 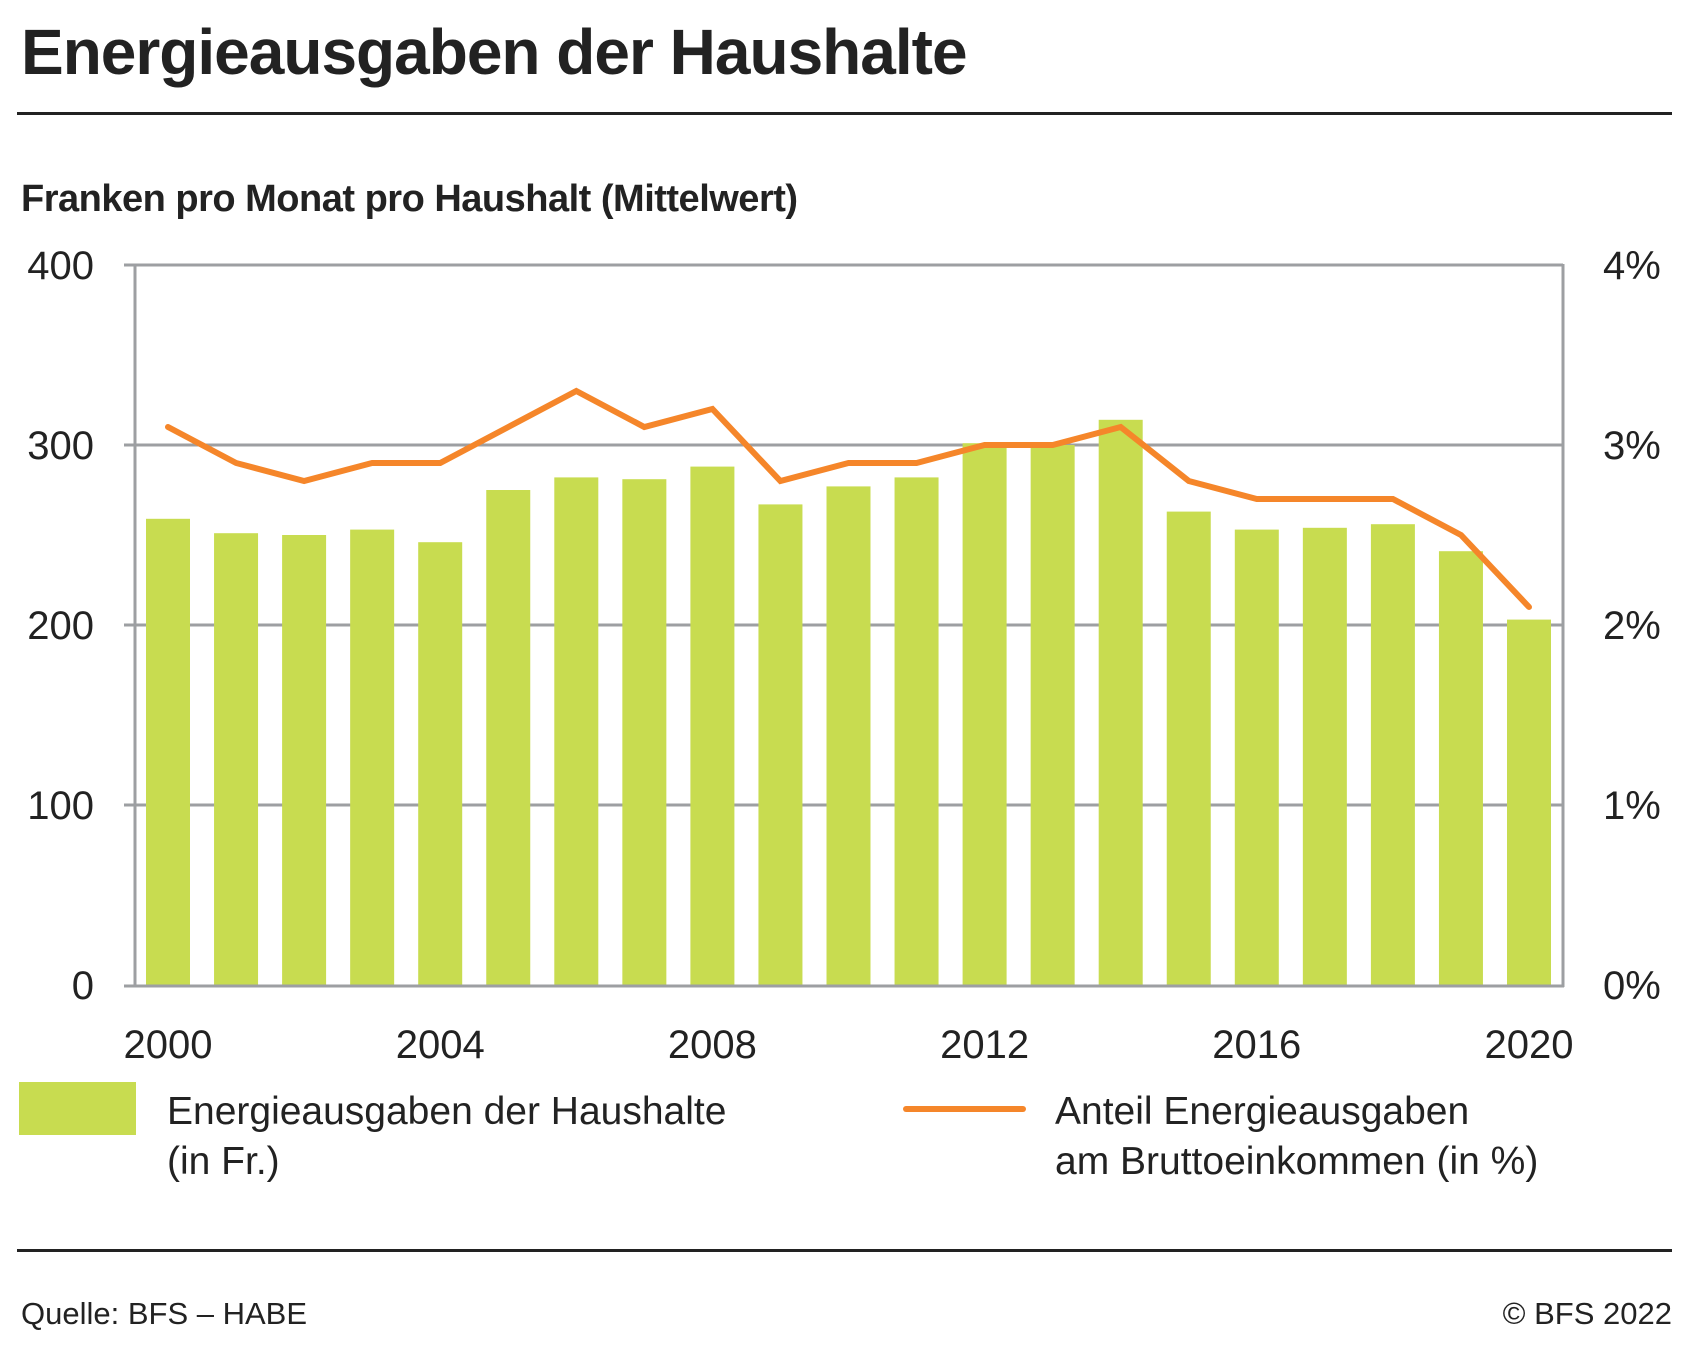 What do you see at coordinates (1587, 1313) in the screenshot?
I see `copyright-note: © BFS 2022` at bounding box center [1587, 1313].